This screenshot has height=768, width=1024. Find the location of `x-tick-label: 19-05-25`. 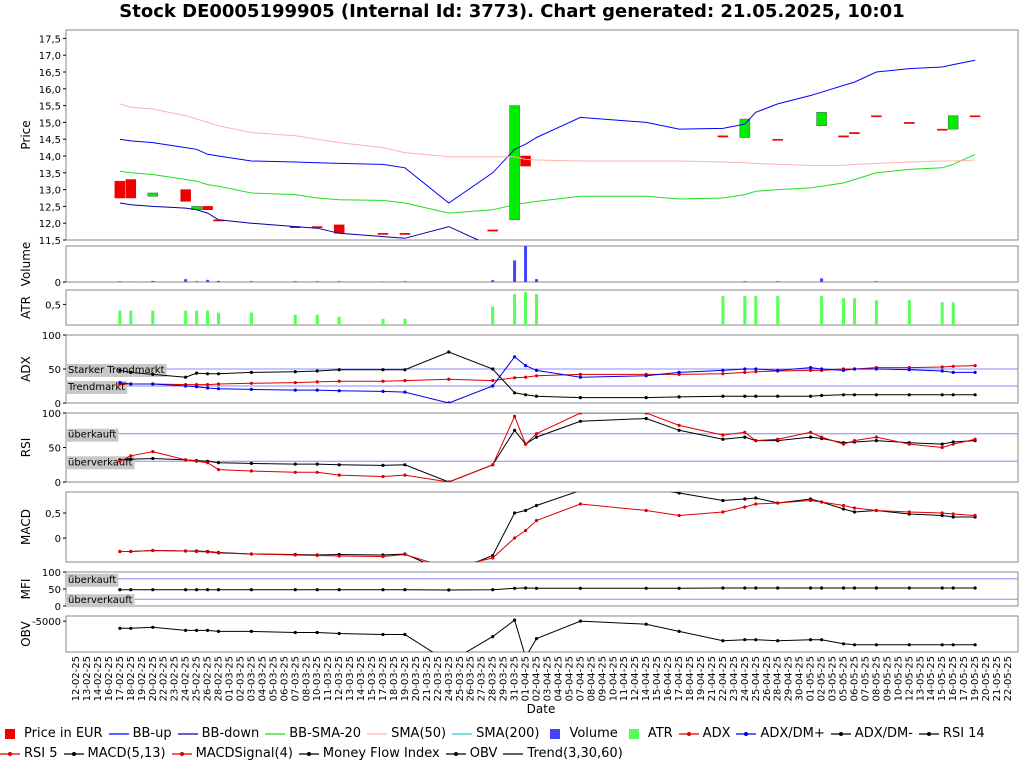

x-tick-label: 19-05-25 is located at coordinates (975, 678).